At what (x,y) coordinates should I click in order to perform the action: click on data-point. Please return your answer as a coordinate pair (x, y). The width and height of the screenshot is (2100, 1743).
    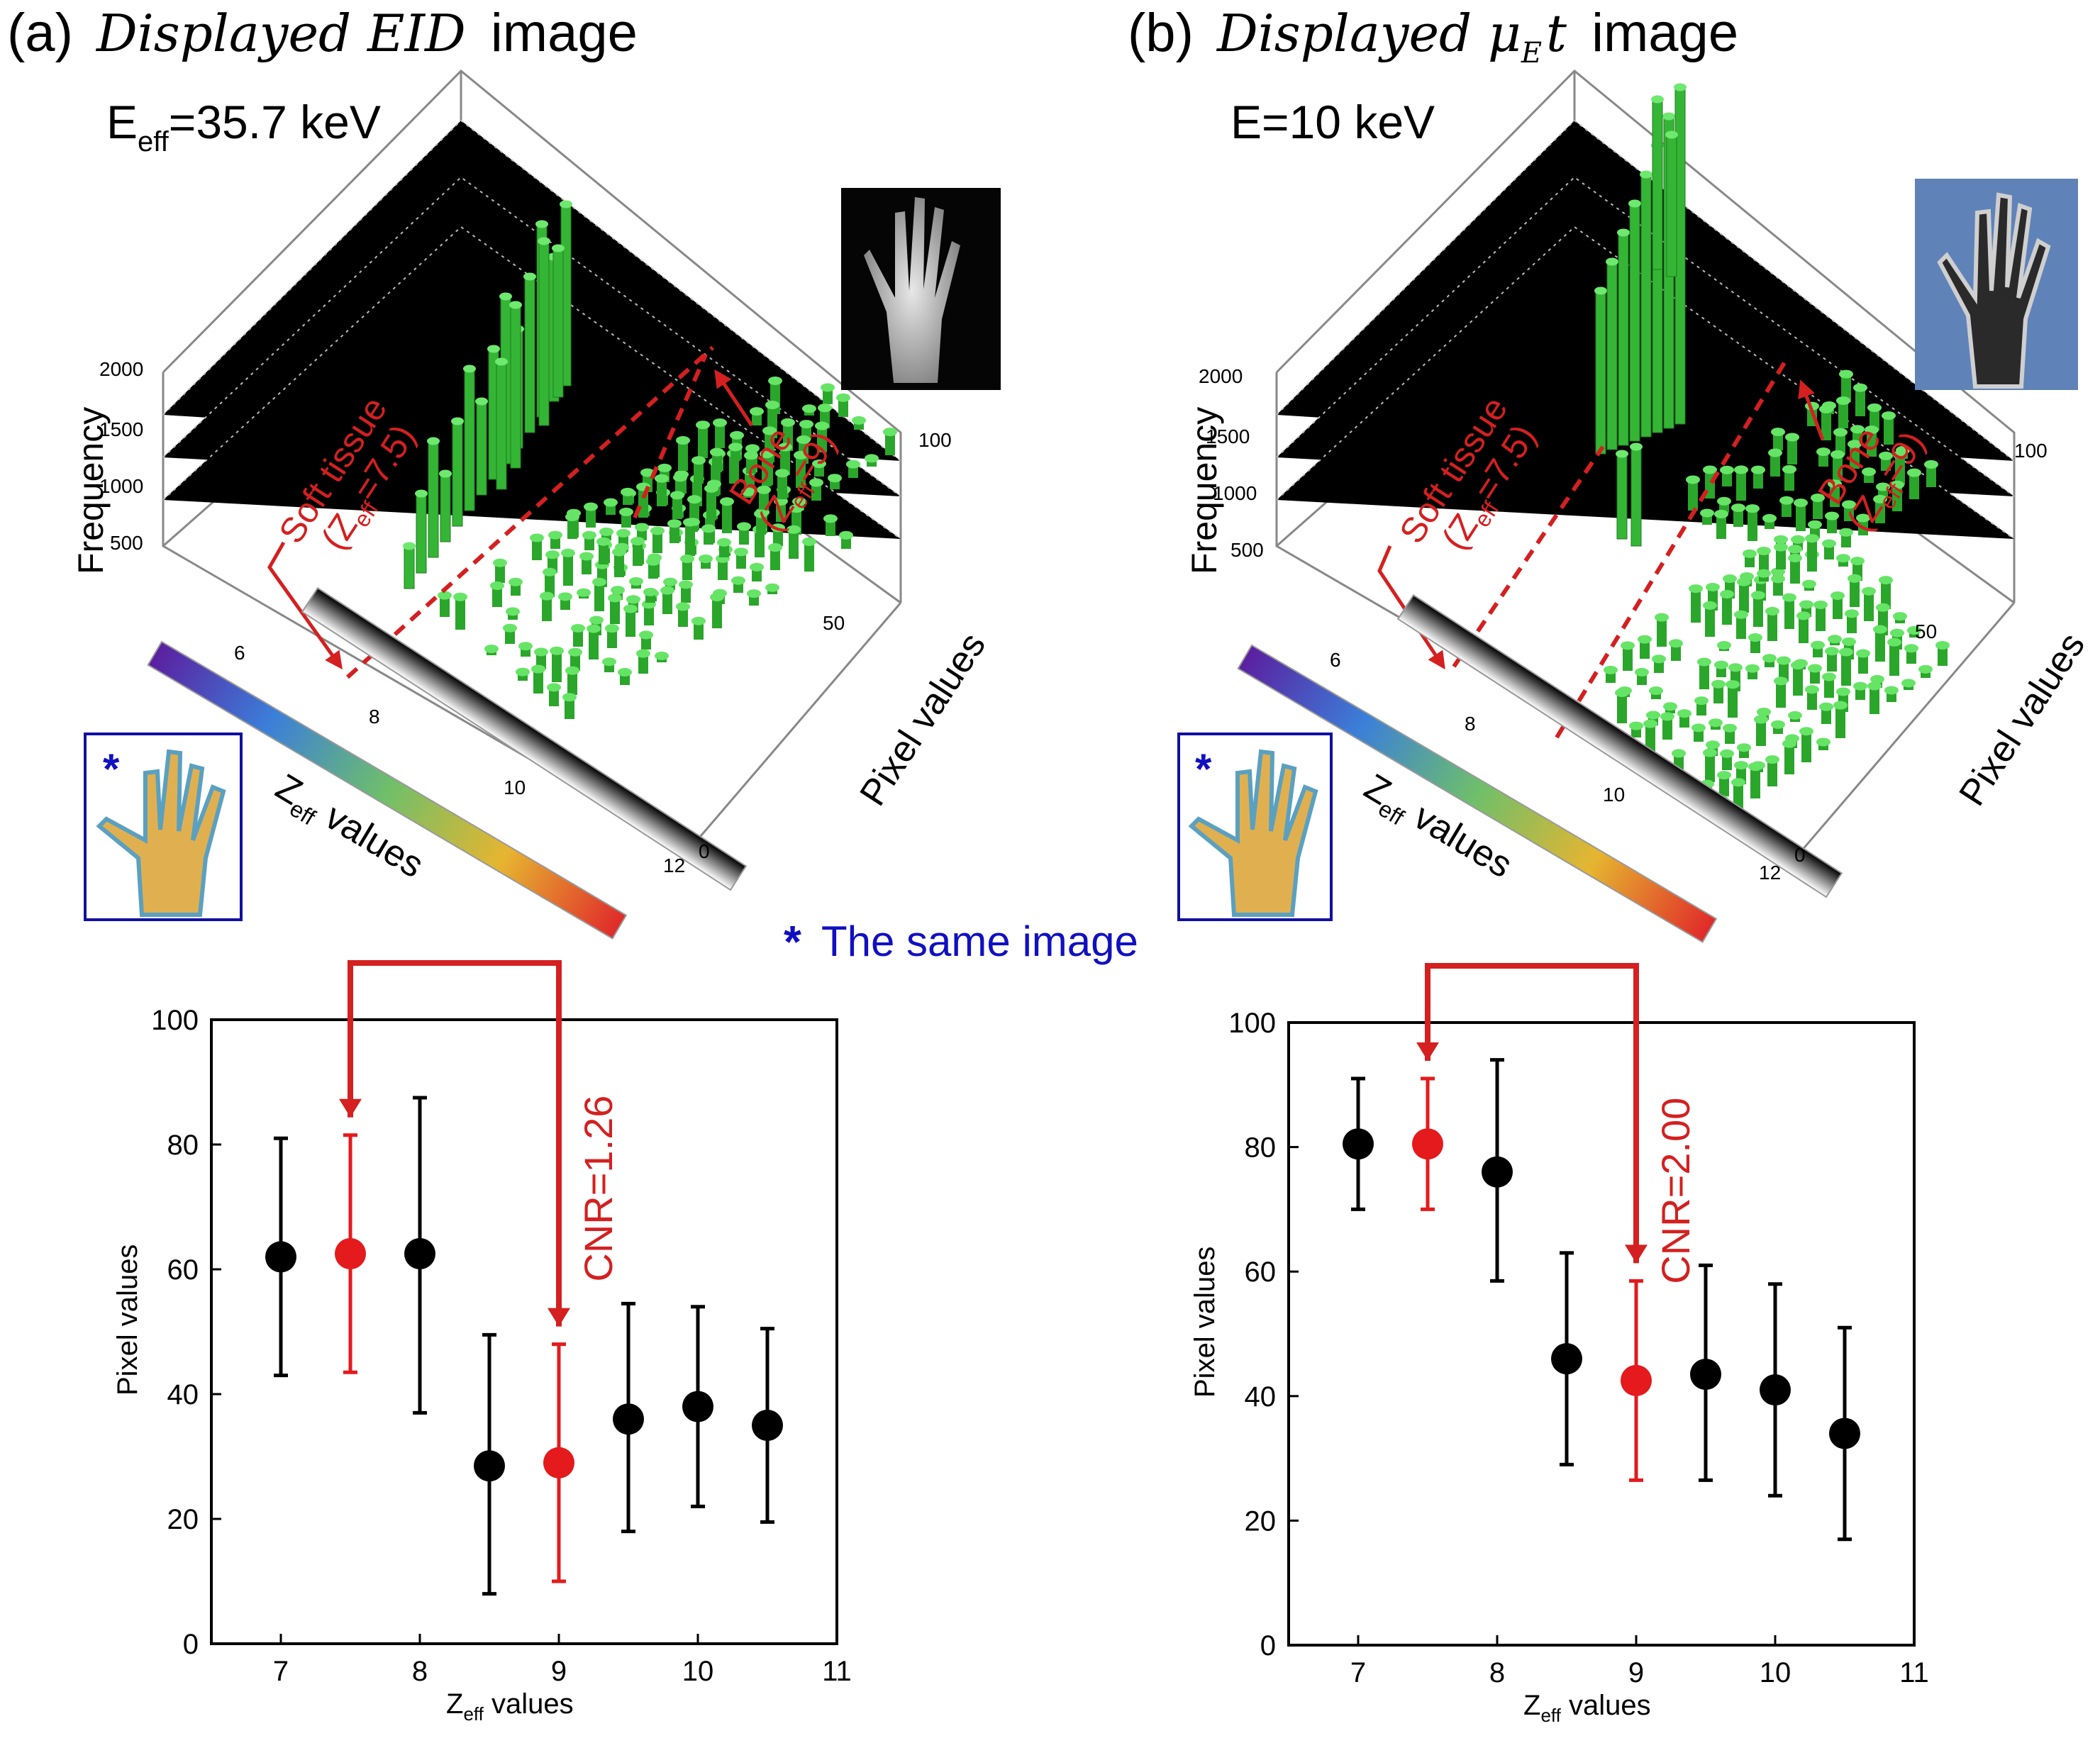
    Looking at the image, I should click on (1358, 1144).